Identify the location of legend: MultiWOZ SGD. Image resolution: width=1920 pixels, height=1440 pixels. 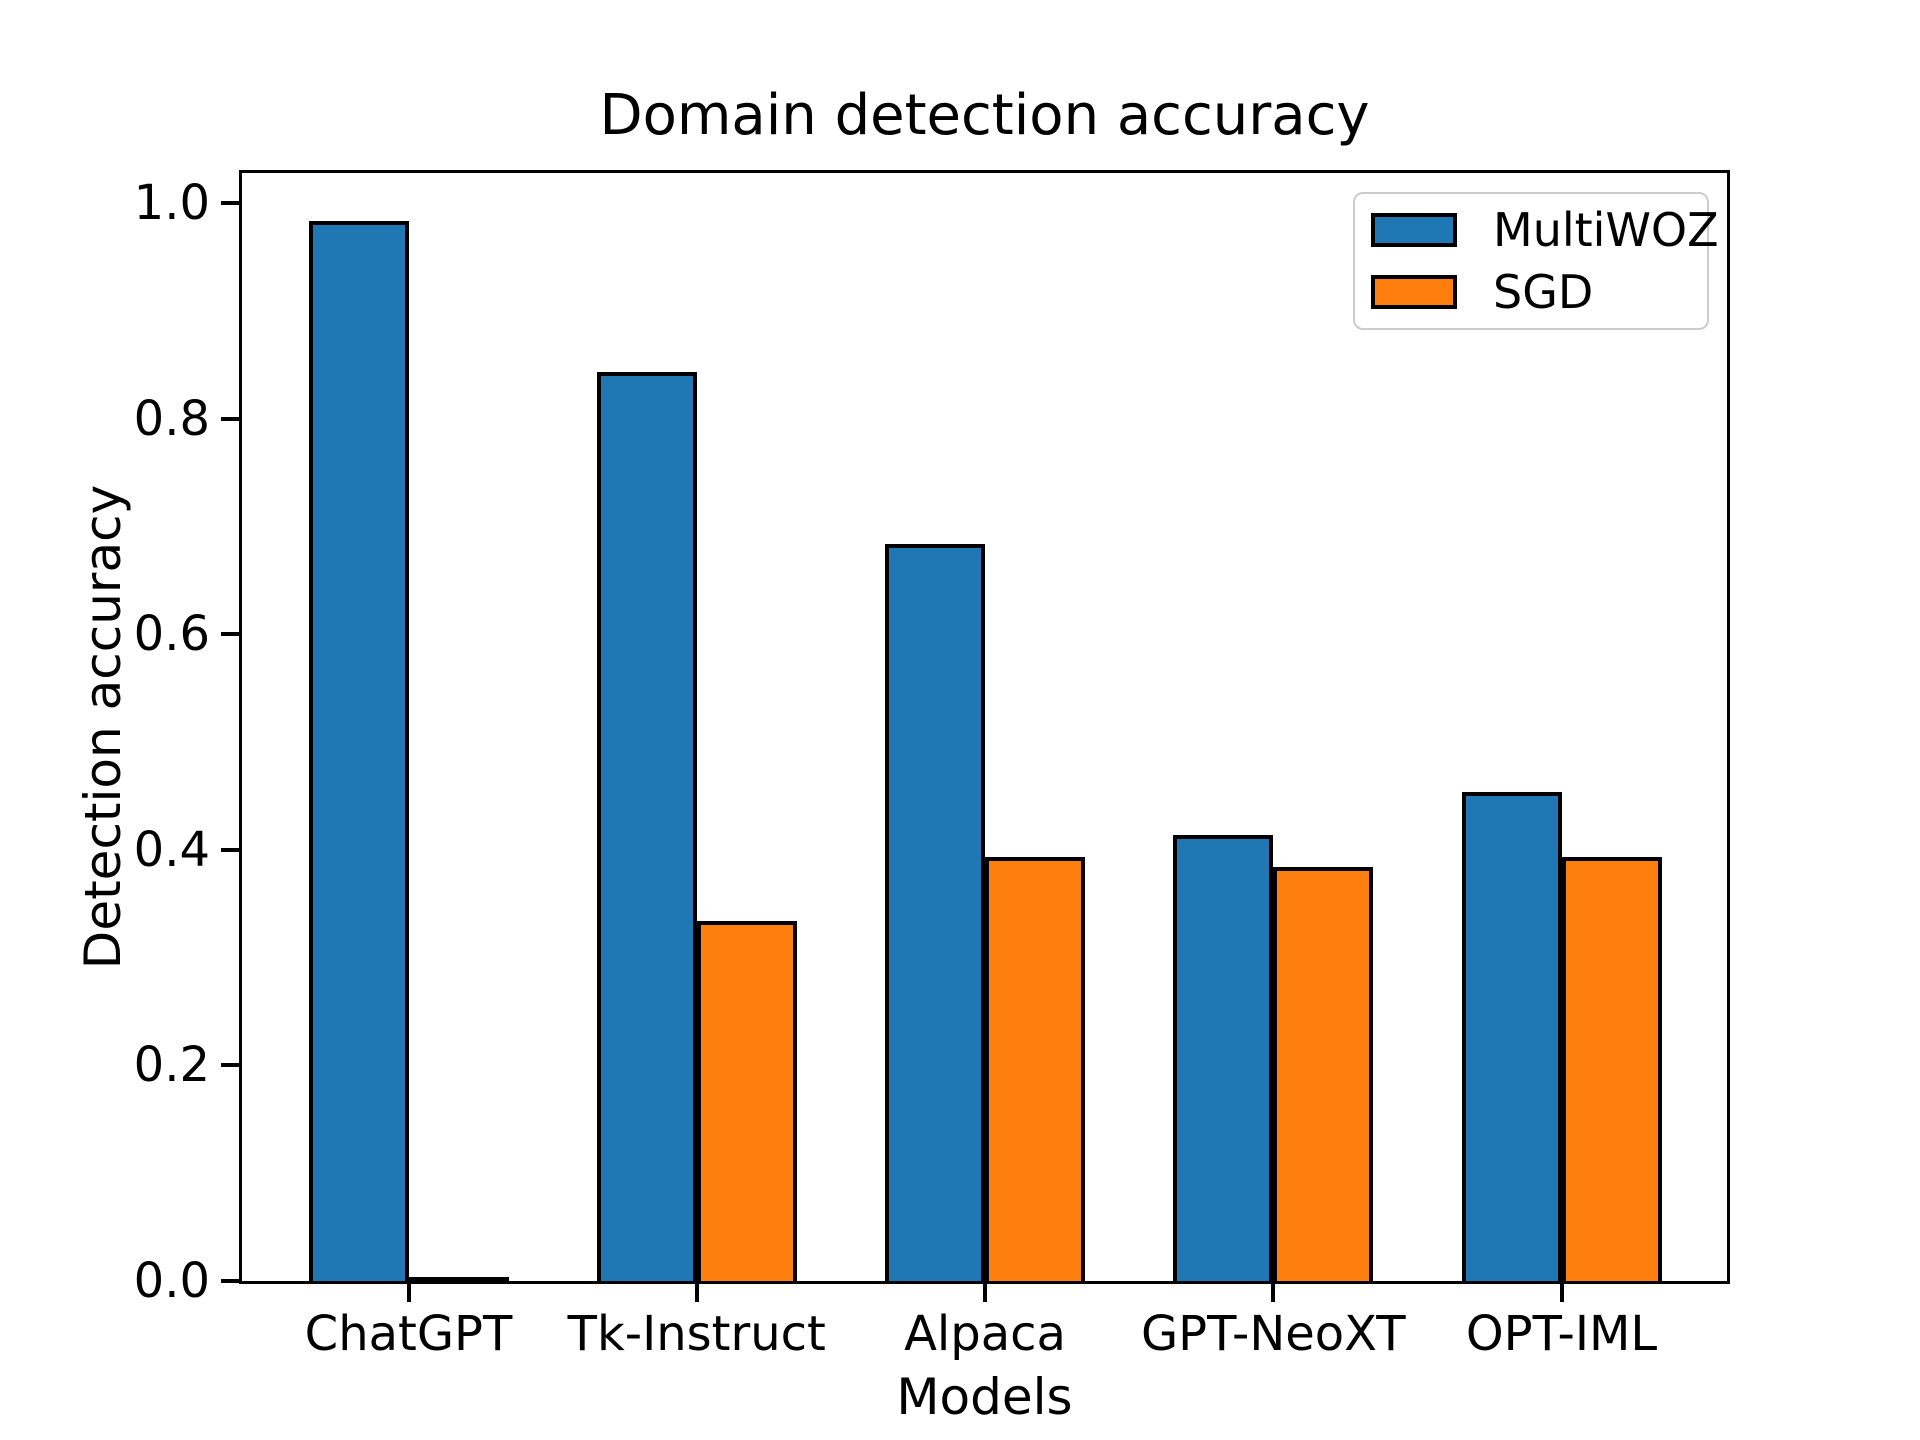
(1536, 261).